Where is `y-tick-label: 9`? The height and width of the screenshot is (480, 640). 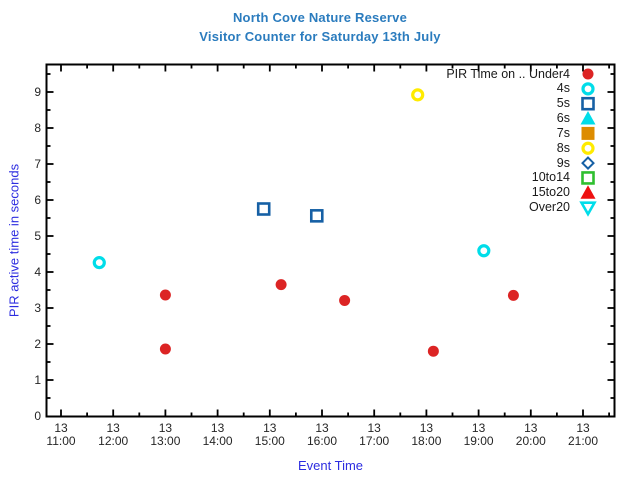 y-tick-label: 9 is located at coordinates (37, 91).